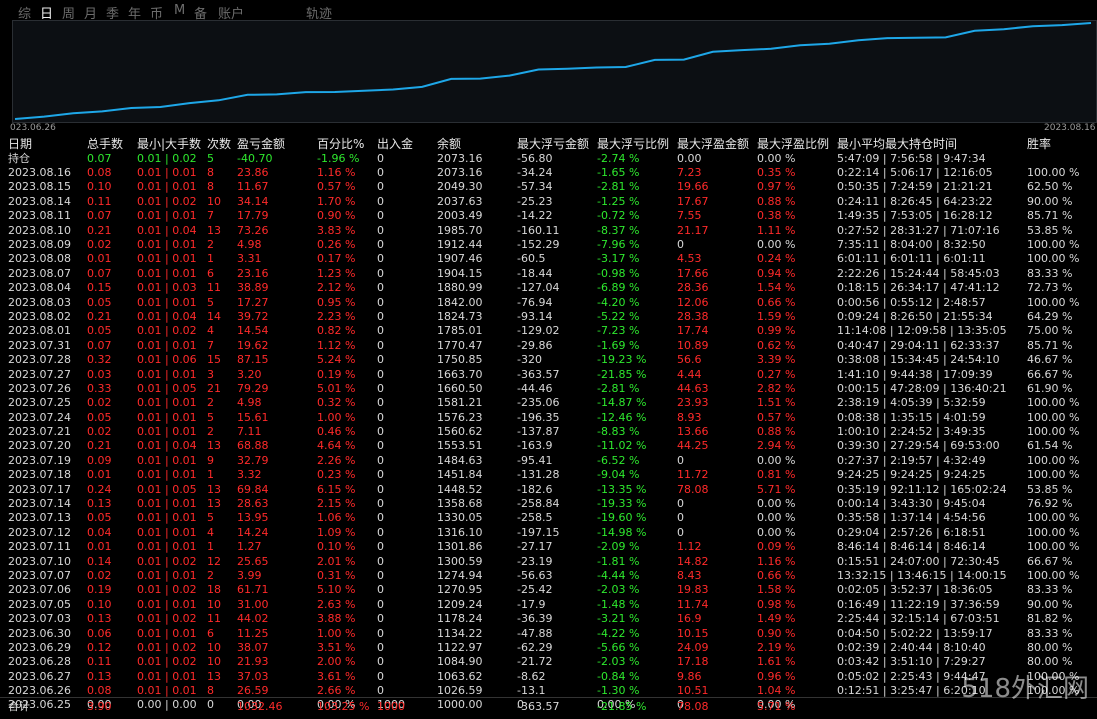  What do you see at coordinates (336, 388) in the screenshot?
I see `table-cell: 5.01 %` at bounding box center [336, 388].